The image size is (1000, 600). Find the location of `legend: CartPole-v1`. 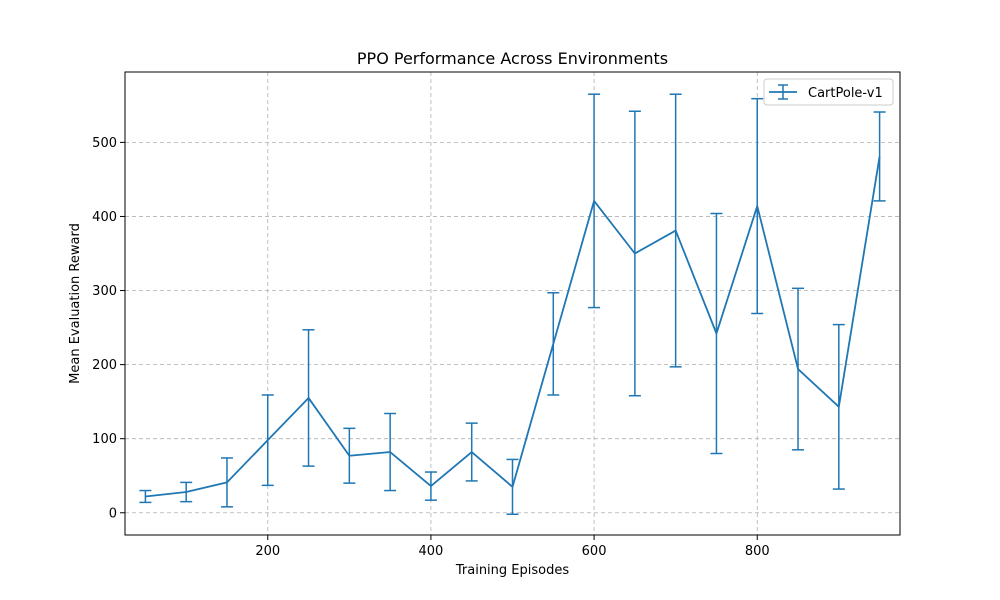

legend: CartPole-v1 is located at coordinates (828, 92).